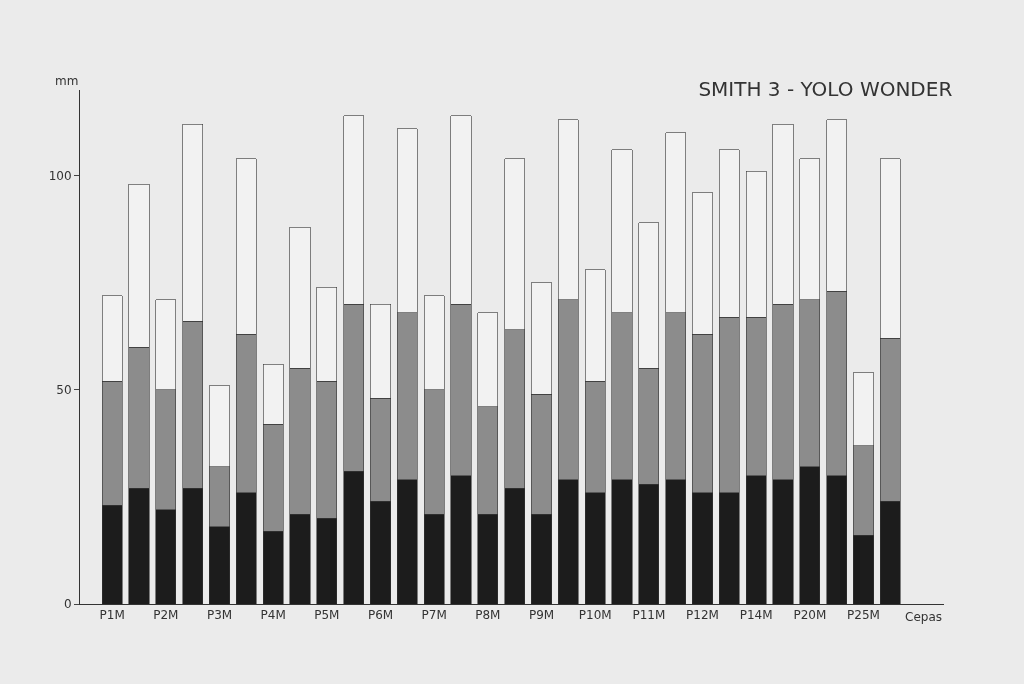 The image size is (1024, 684). I want to click on x-tick-label: P1M, so click(112, 615).